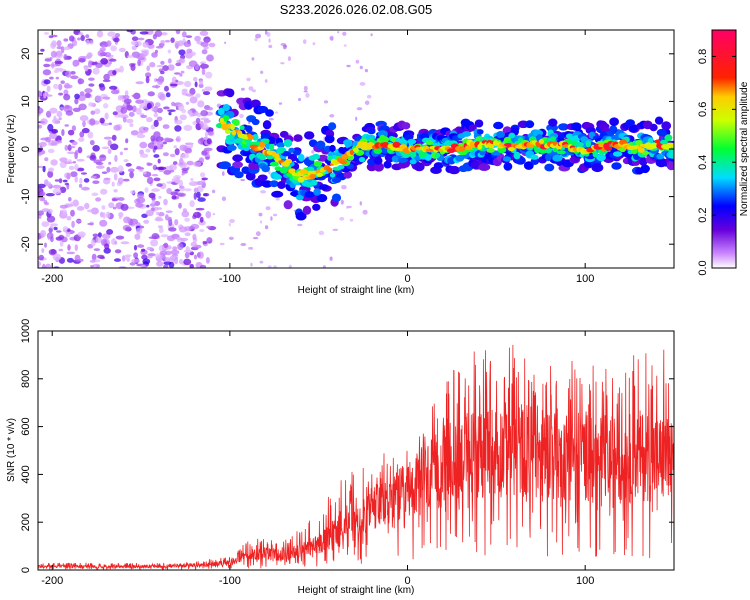 This screenshot has width=750, height=600. What do you see at coordinates (703, 56) in the screenshot?
I see `colorbar-tick-label: 0.8` at bounding box center [703, 56].